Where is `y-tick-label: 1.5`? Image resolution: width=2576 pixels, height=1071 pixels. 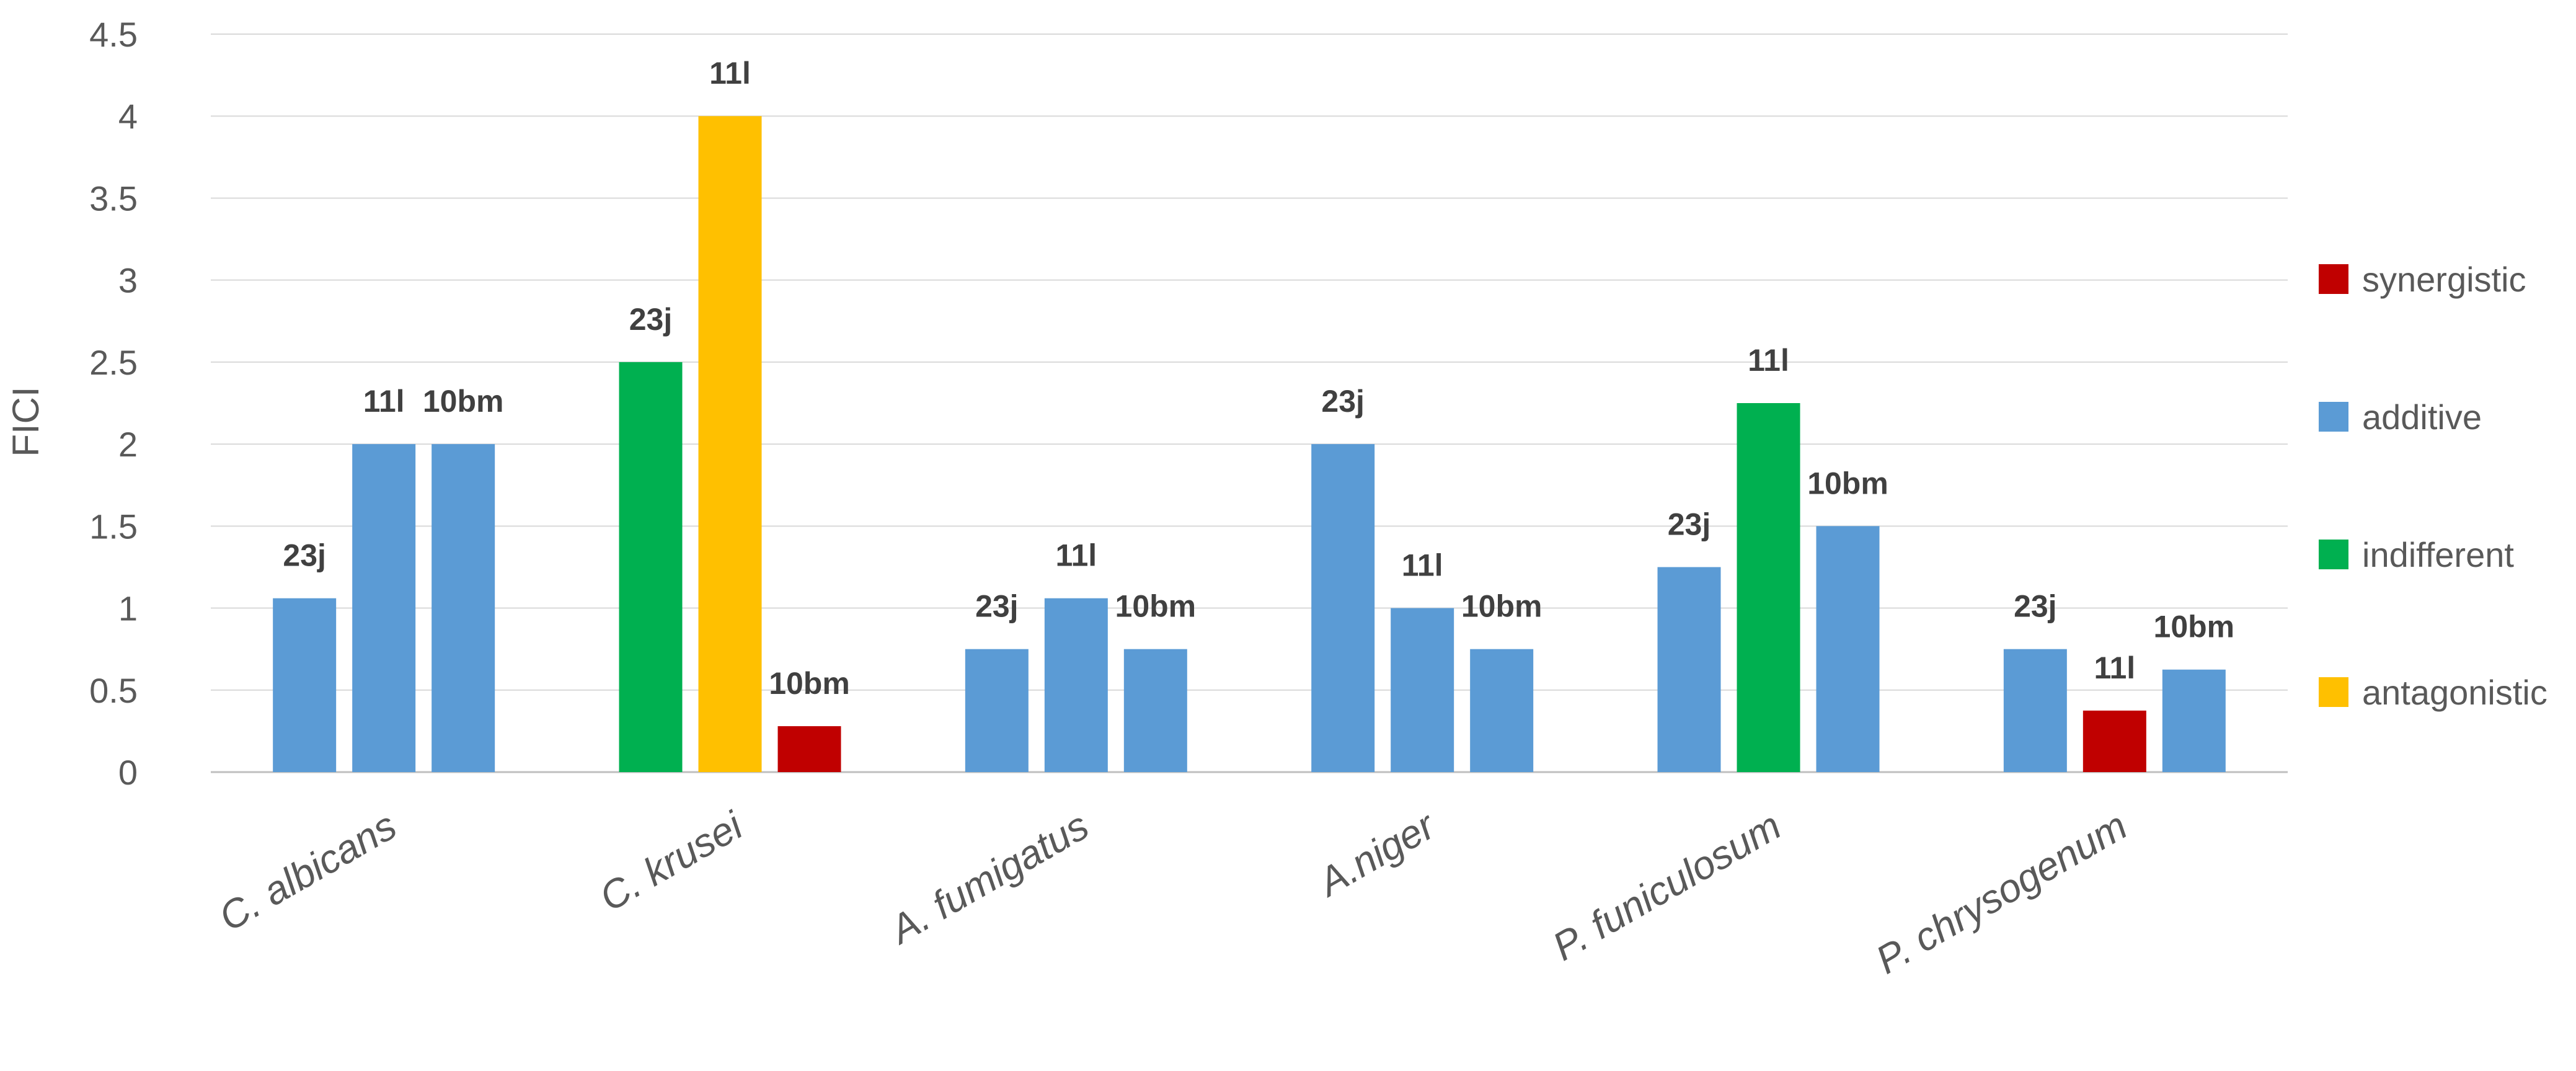
y-tick-label: 1.5 is located at coordinates (114, 526).